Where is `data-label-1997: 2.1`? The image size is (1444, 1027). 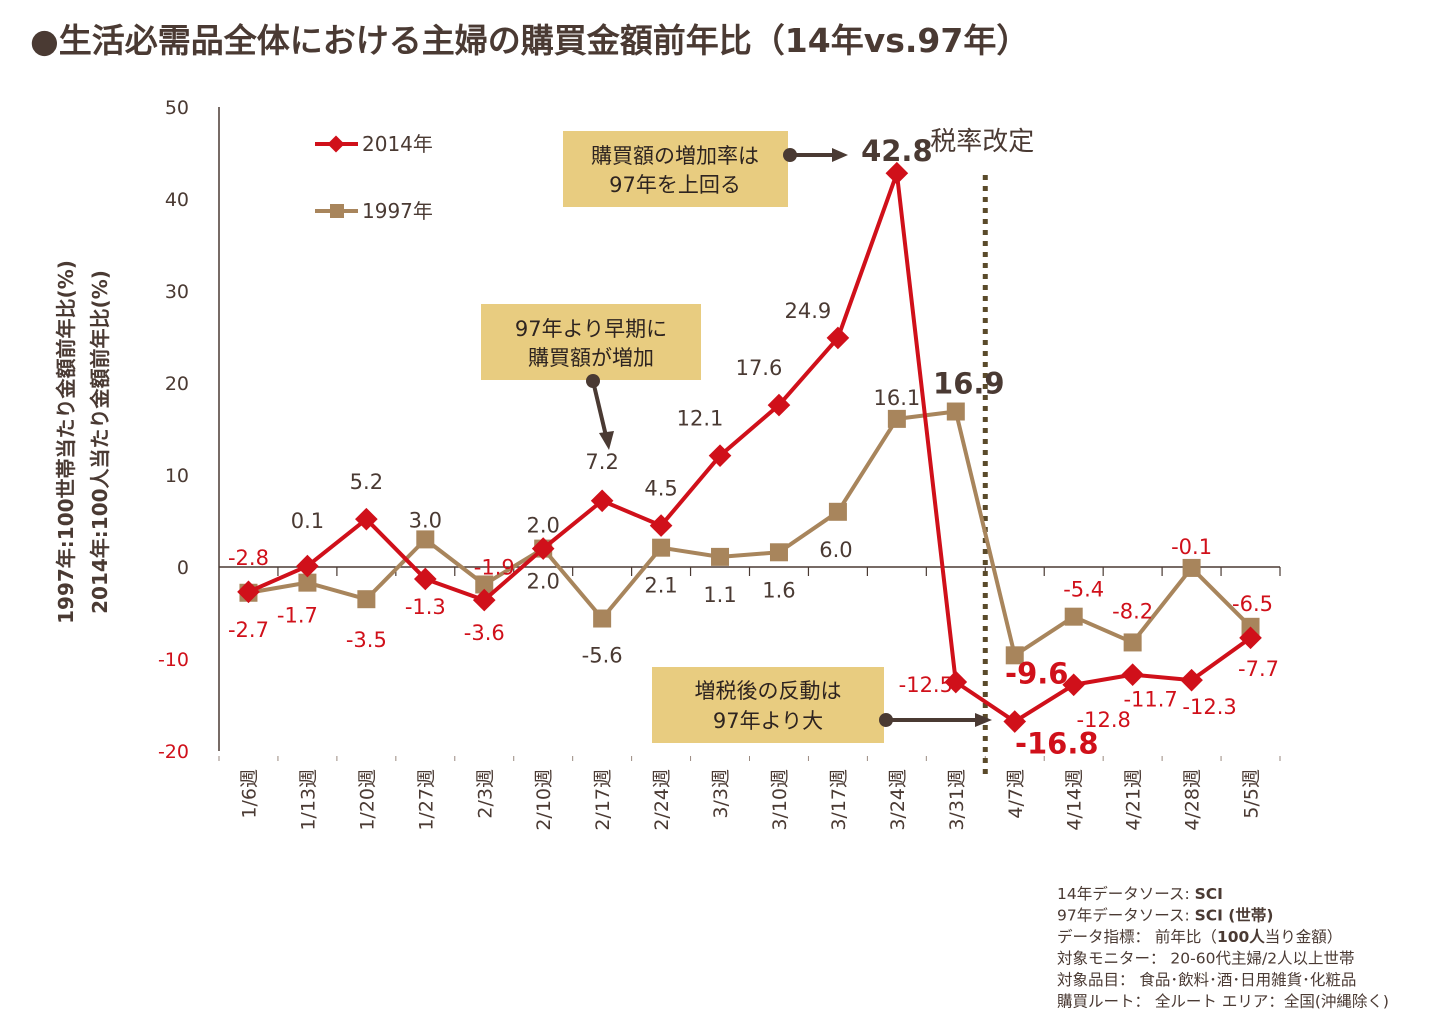
data-label-1997: 2.1 is located at coordinates (660, 586).